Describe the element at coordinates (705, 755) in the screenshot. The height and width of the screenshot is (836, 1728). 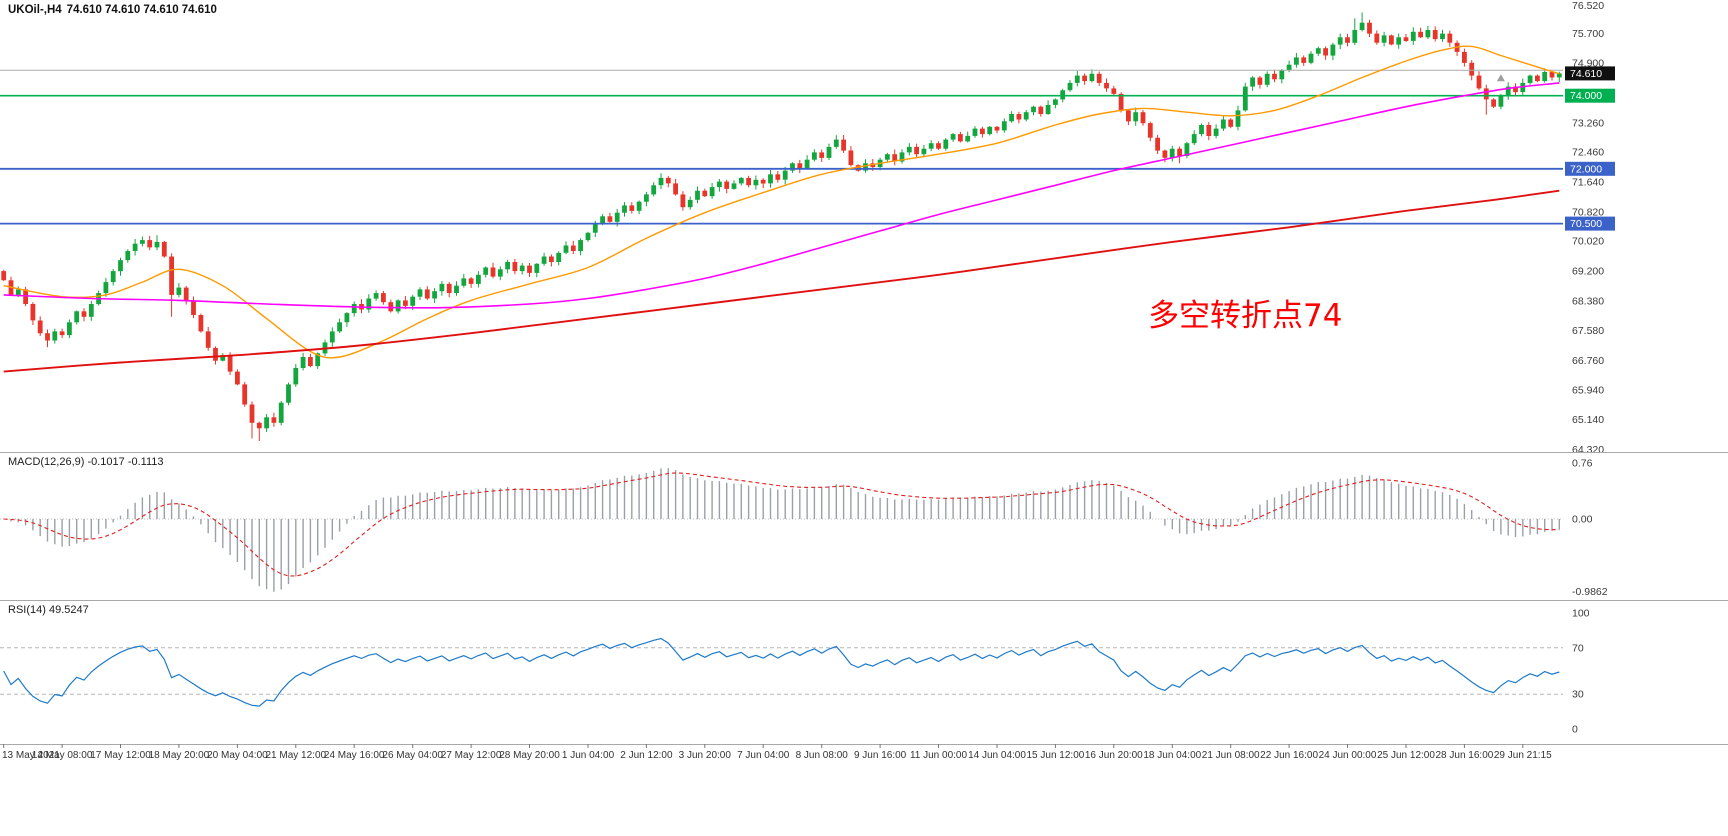
I see `time-axis-label: 3 Jun 20:00` at that location.